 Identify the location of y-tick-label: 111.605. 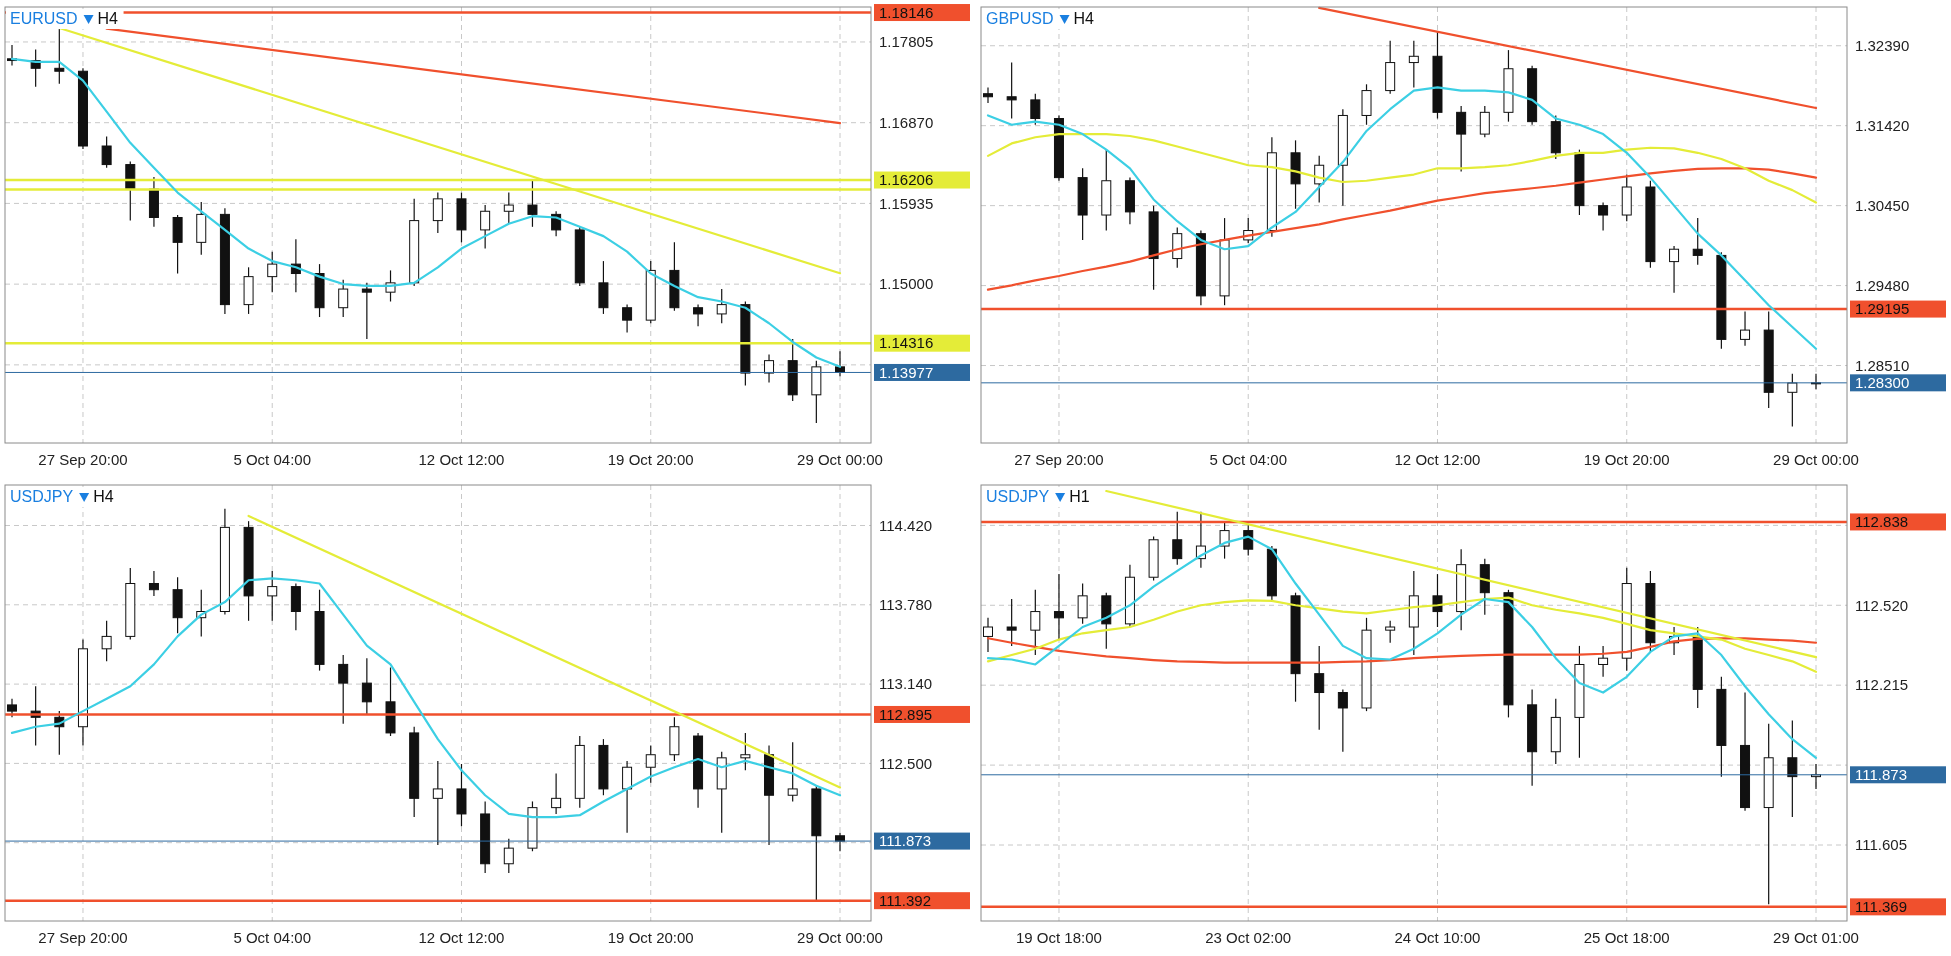
(1881, 845).